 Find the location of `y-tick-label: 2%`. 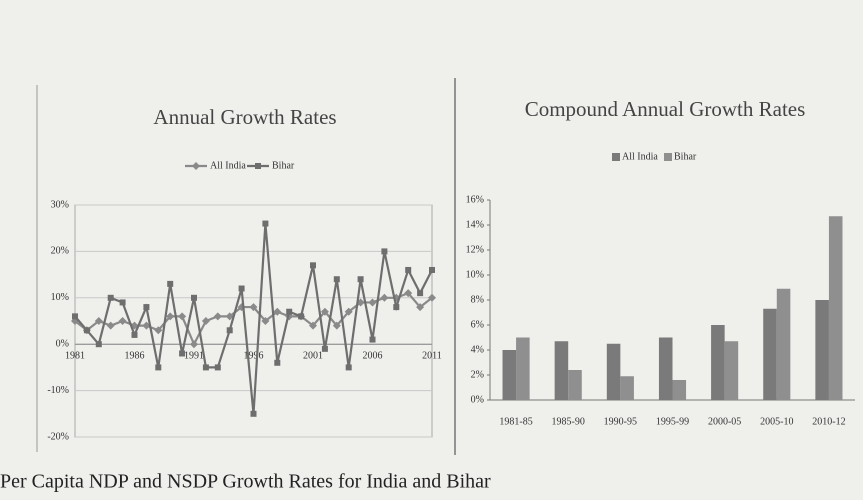

y-tick-label: 2% is located at coordinates (477, 374).